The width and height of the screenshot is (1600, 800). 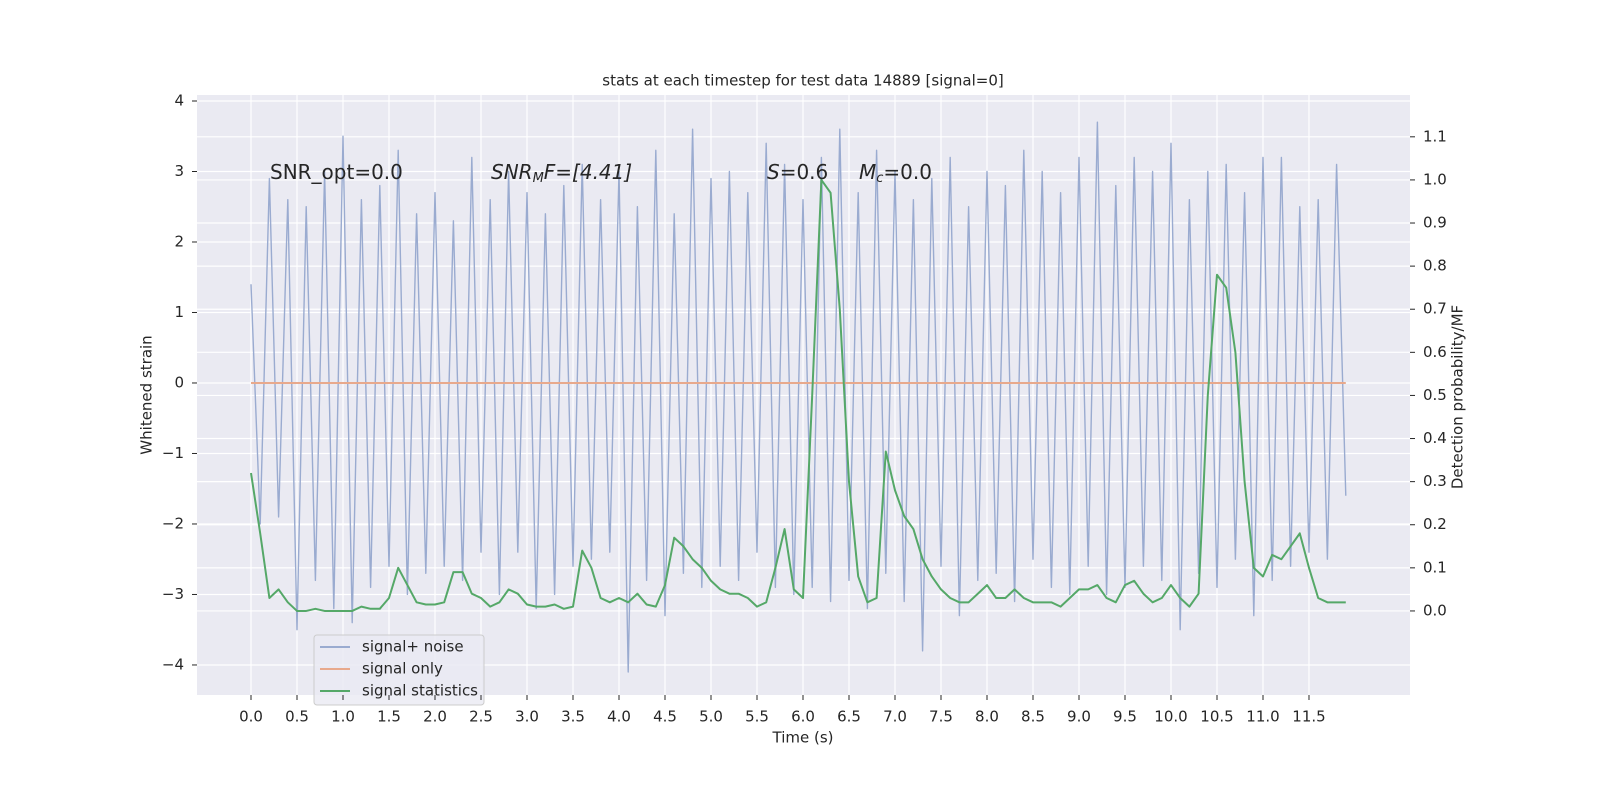 I want to click on x-tick-label: 7.5, so click(x=941, y=717).